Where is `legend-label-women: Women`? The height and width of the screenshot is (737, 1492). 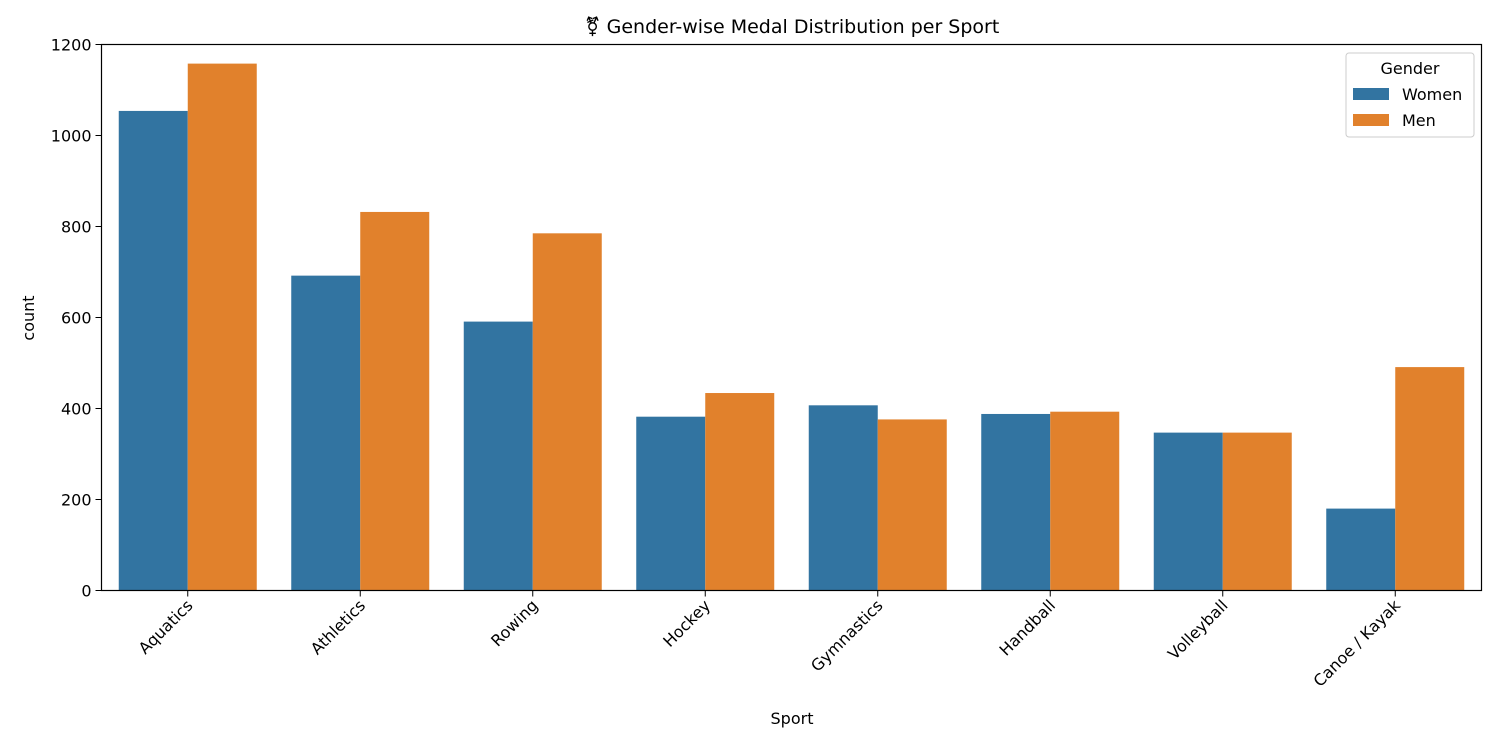 legend-label-women: Women is located at coordinates (1432, 94).